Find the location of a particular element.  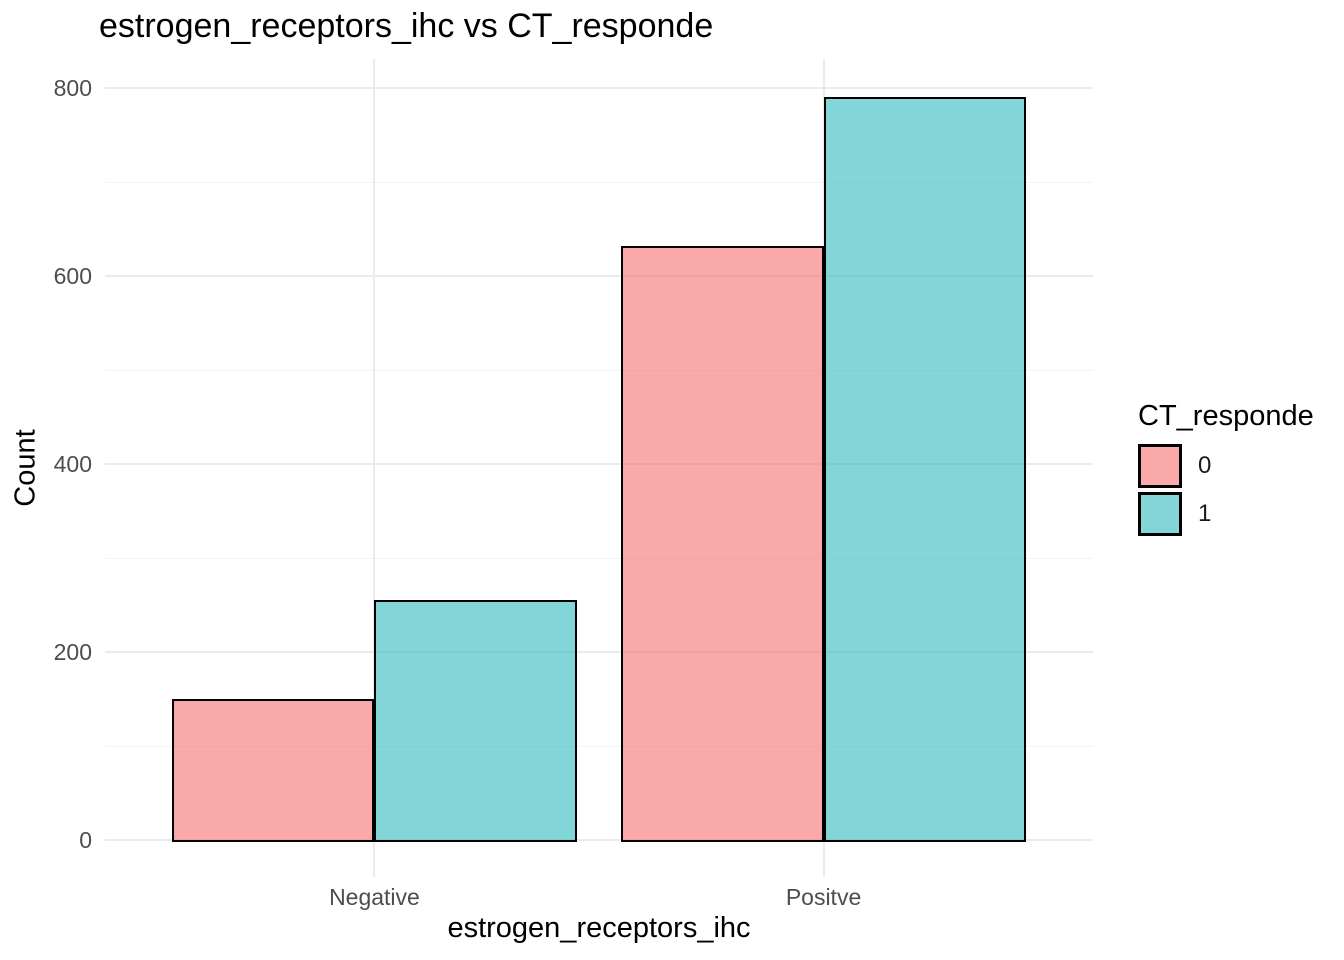

legend-item: 0 is located at coordinates (1226, 466).